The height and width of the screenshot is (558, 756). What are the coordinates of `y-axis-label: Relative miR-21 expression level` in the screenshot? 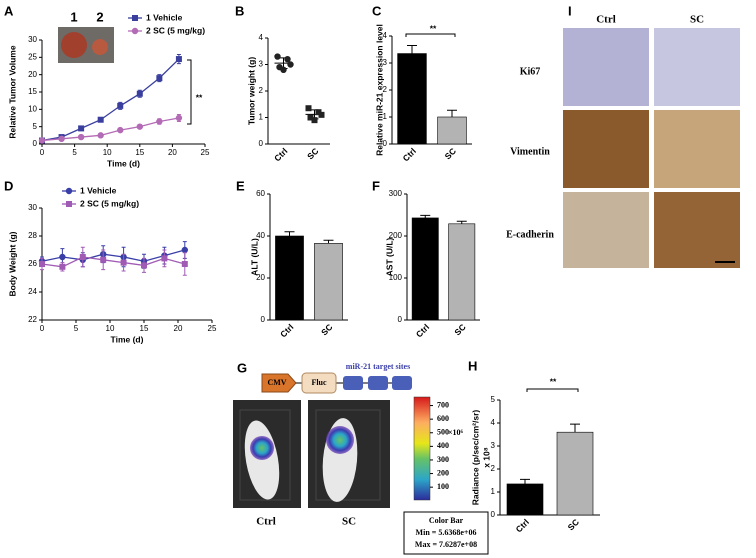 It's located at (379, 90).